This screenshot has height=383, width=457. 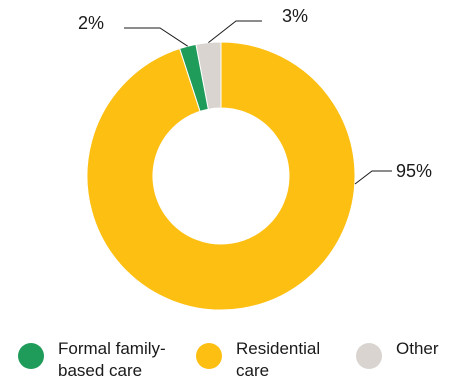 What do you see at coordinates (31, 356) in the screenshot?
I see `legend-swatch-formal-family-based-care` at bounding box center [31, 356].